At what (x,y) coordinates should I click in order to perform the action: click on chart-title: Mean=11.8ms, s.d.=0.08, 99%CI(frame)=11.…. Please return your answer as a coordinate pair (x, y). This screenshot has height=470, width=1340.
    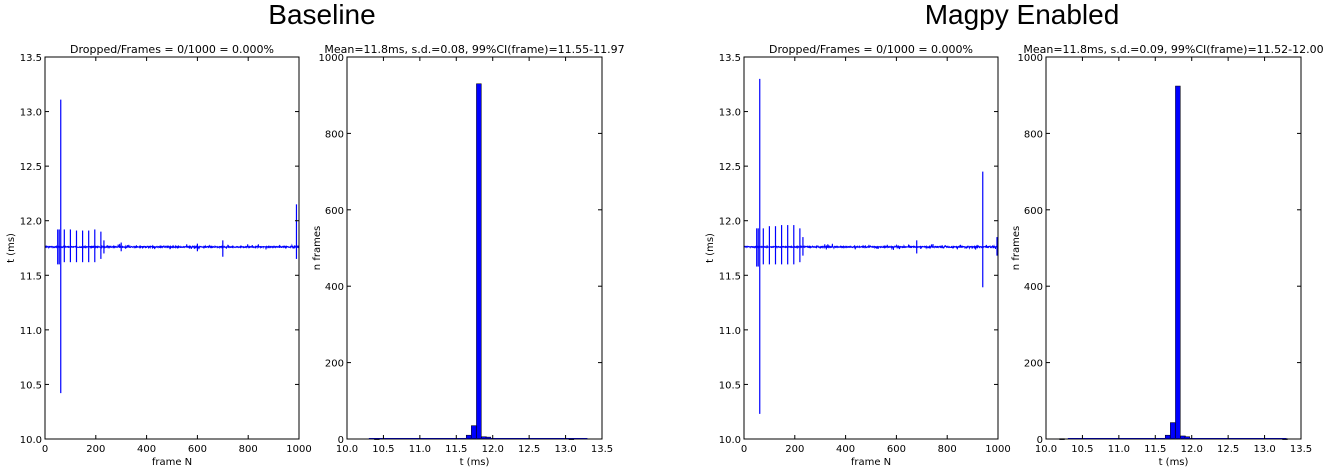
    Looking at the image, I should click on (474, 49).